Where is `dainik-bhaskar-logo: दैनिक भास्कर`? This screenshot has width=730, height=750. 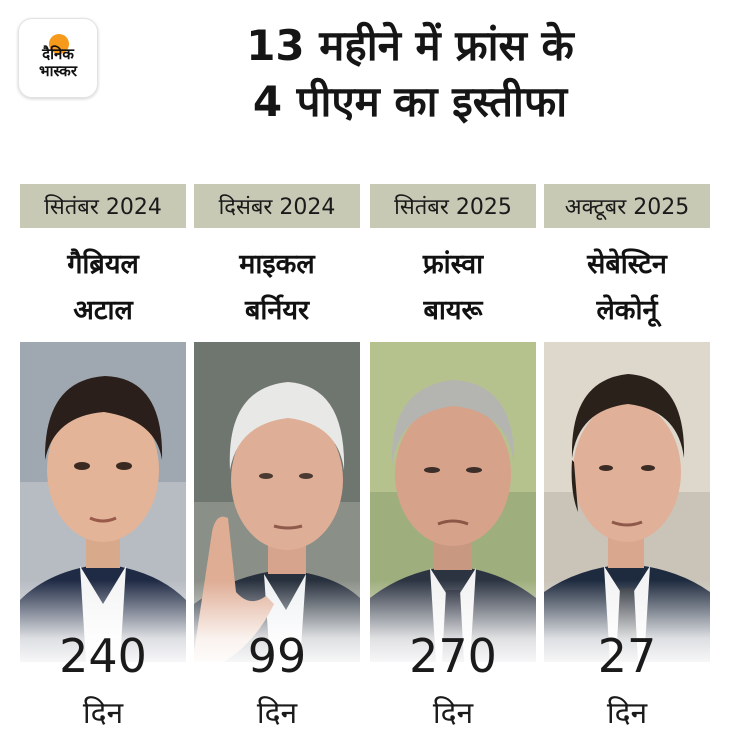
dainik-bhaskar-logo: दैनिक भास्कर is located at coordinates (58, 58).